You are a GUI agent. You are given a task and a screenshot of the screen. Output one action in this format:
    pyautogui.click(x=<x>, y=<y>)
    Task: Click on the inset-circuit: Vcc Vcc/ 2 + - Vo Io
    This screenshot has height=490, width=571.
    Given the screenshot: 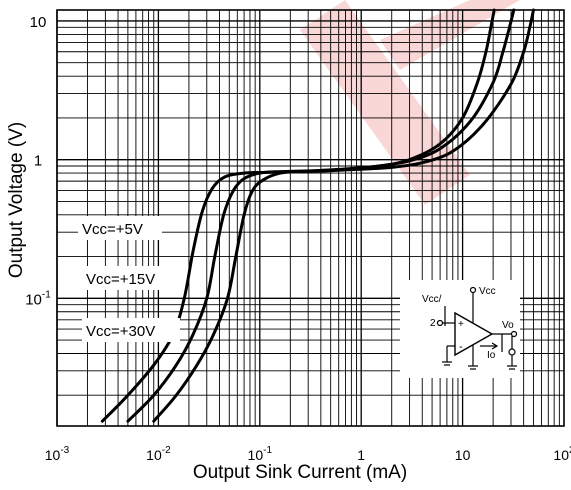 What is the action you would take?
    pyautogui.click(x=460, y=329)
    